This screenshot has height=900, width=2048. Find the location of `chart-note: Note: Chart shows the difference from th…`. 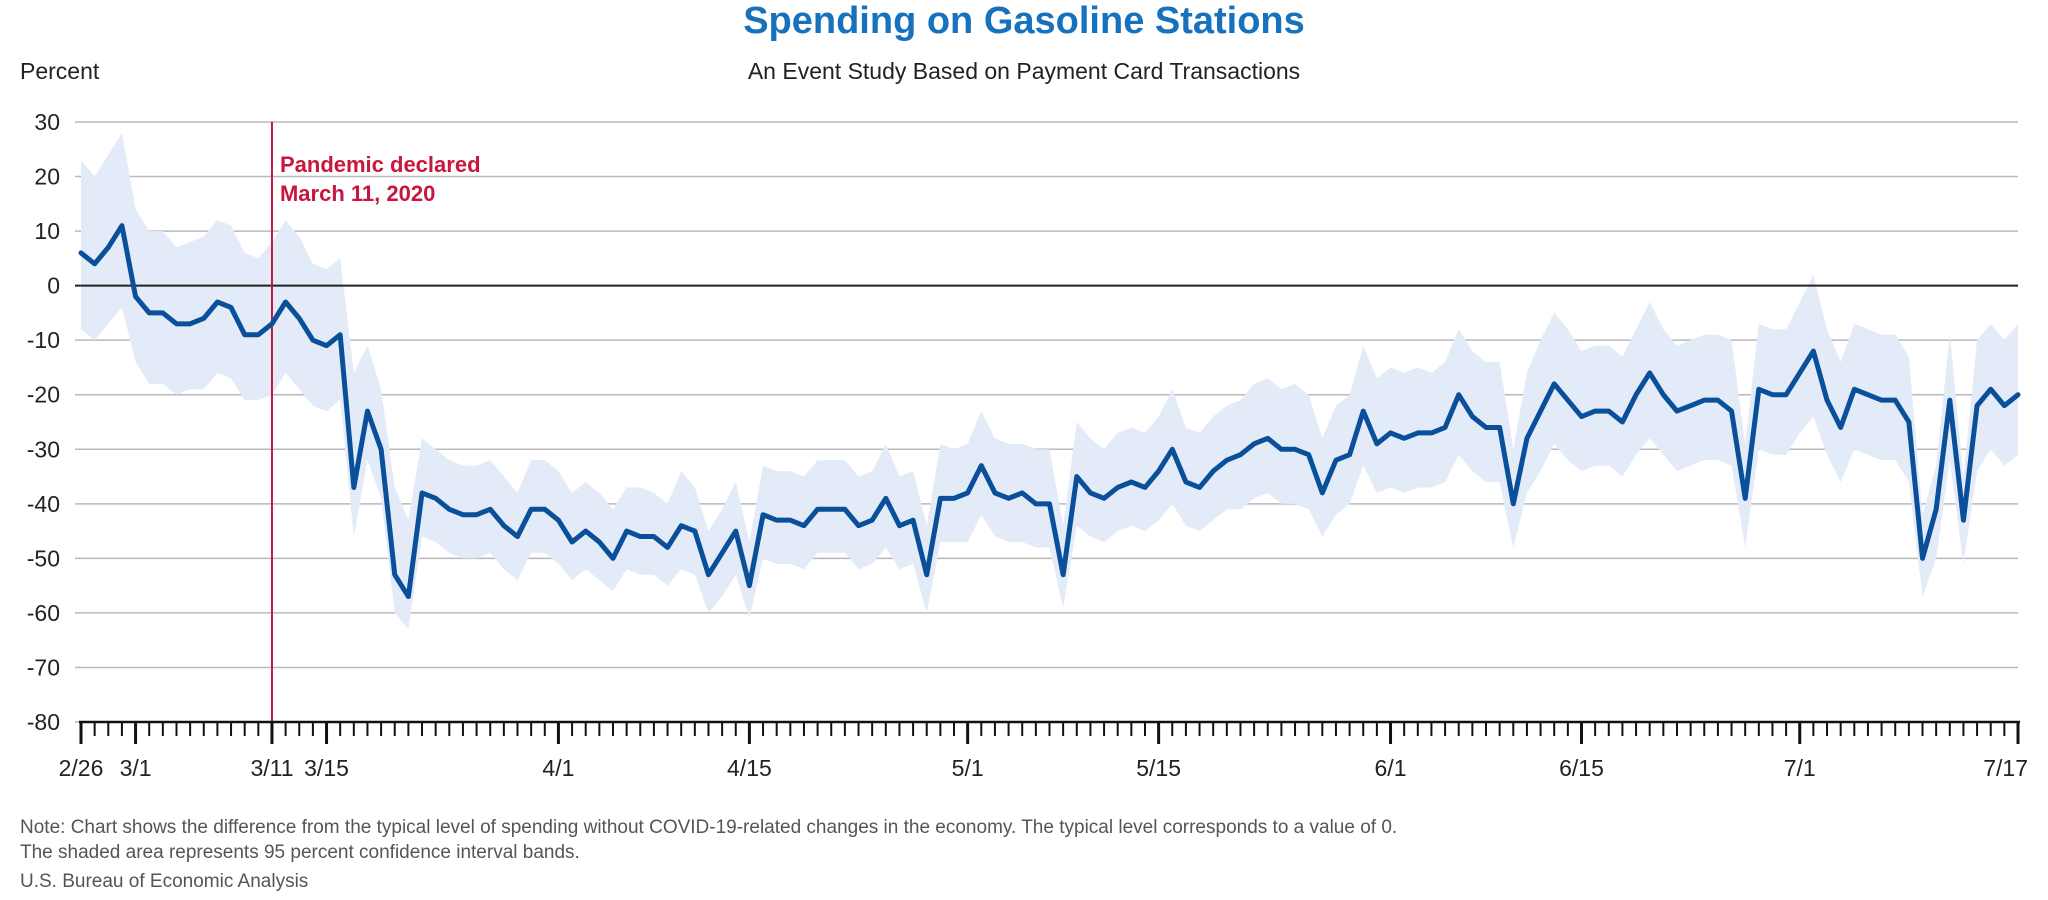

chart-note: Note: Chart shows the difference from th… is located at coordinates (708, 840).